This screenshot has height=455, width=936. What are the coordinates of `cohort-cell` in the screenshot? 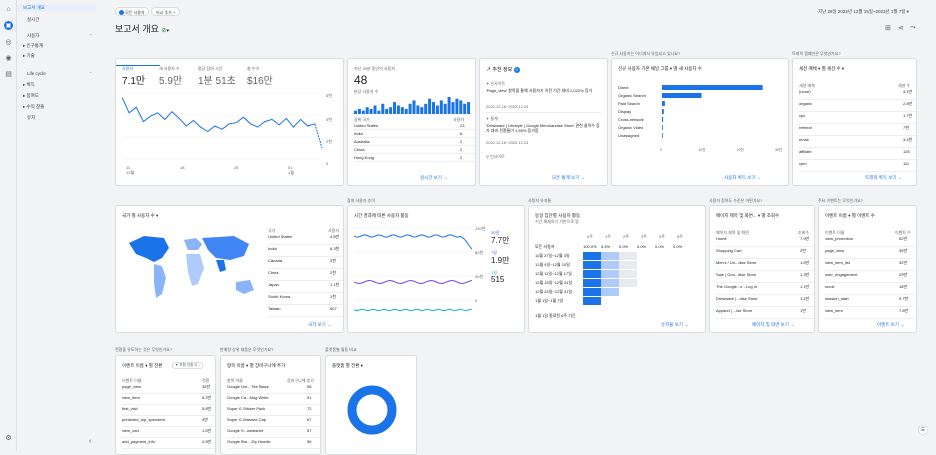 It's located at (592, 292).